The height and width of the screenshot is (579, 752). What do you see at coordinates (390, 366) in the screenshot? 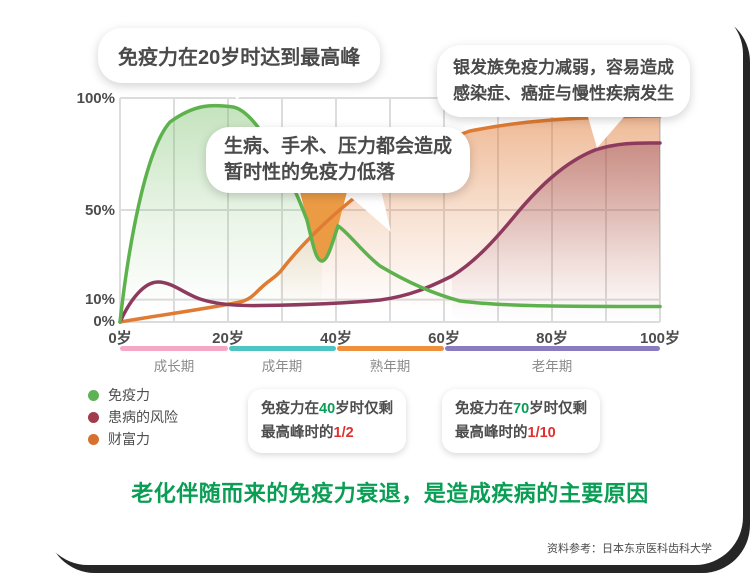
I see `band-label-mature: 熟年期` at bounding box center [390, 366].